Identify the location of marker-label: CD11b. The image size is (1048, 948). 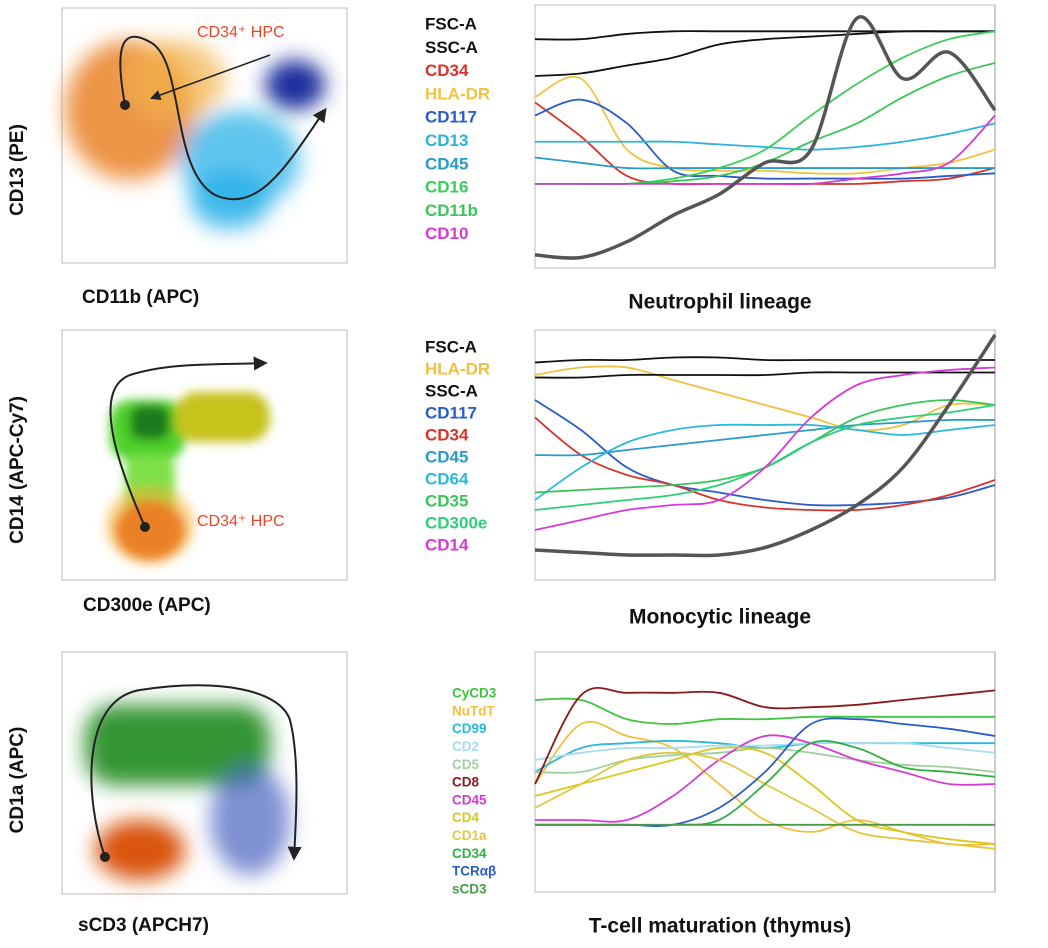
(451, 210).